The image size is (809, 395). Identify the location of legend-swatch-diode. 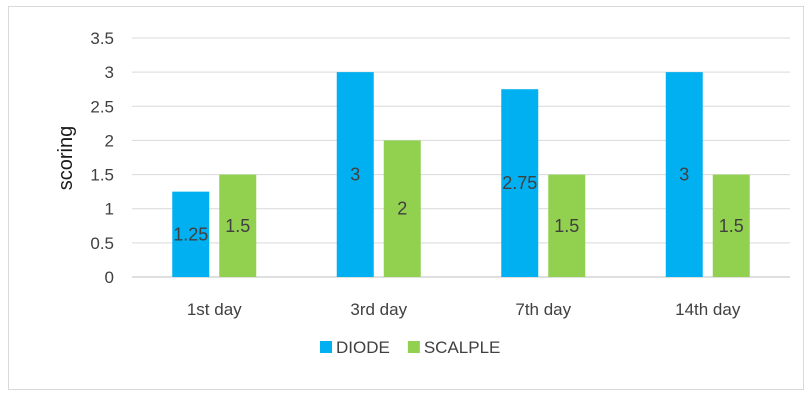
(326, 347).